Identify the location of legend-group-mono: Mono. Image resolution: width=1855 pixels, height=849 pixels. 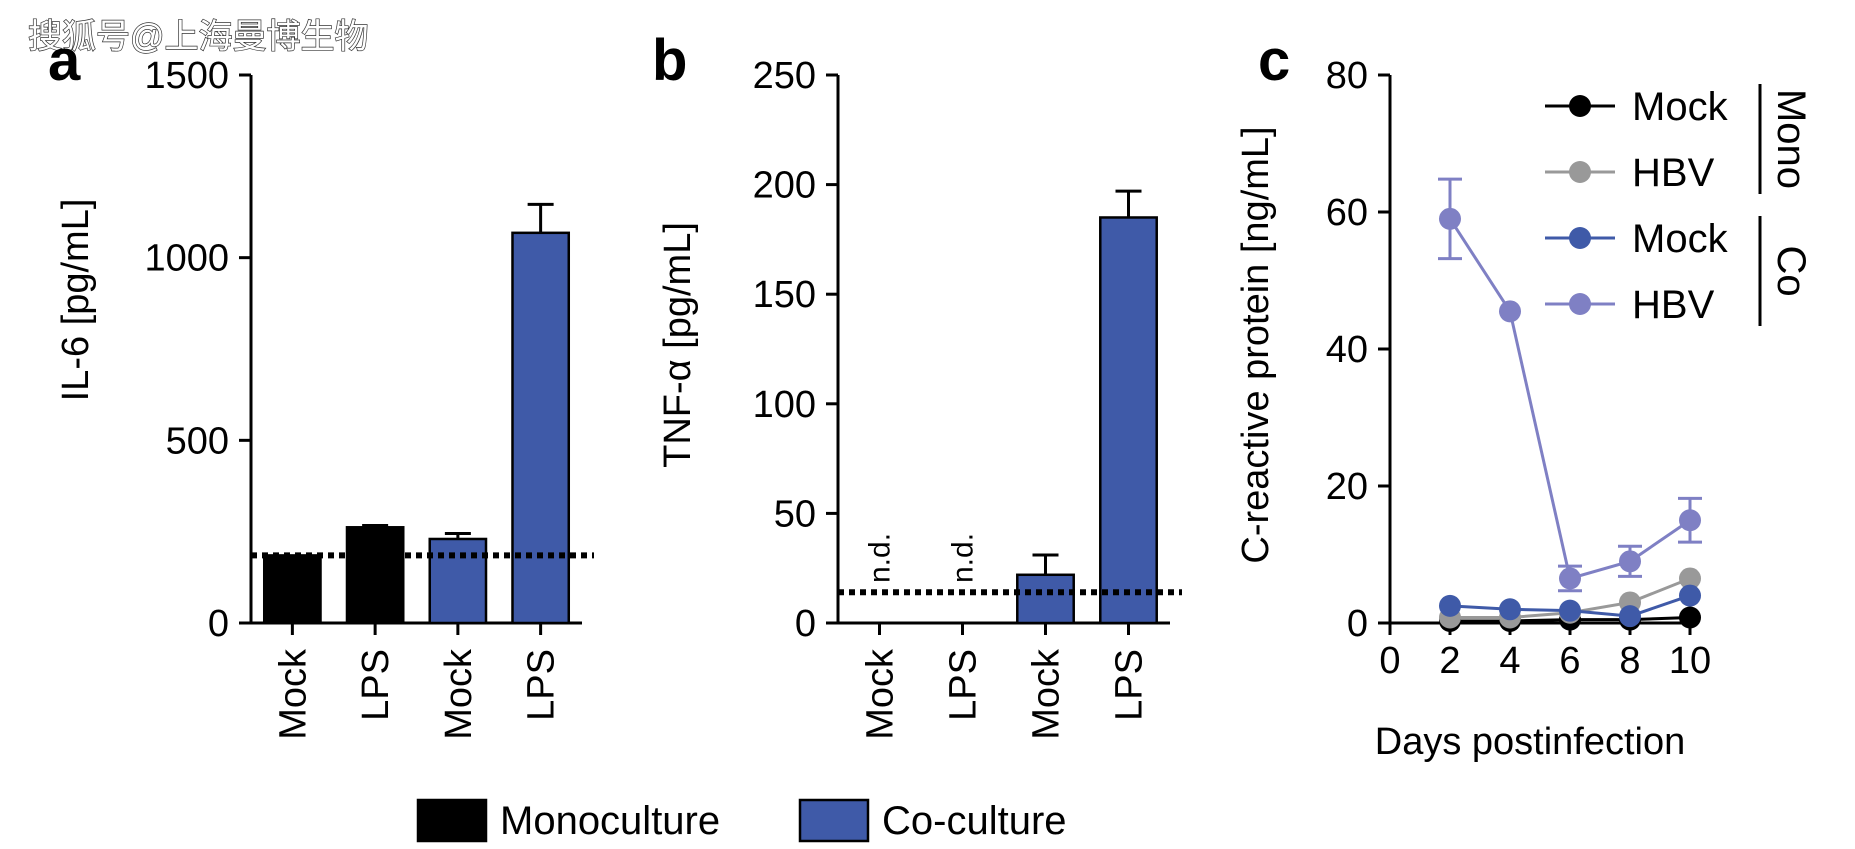
(1785, 139).